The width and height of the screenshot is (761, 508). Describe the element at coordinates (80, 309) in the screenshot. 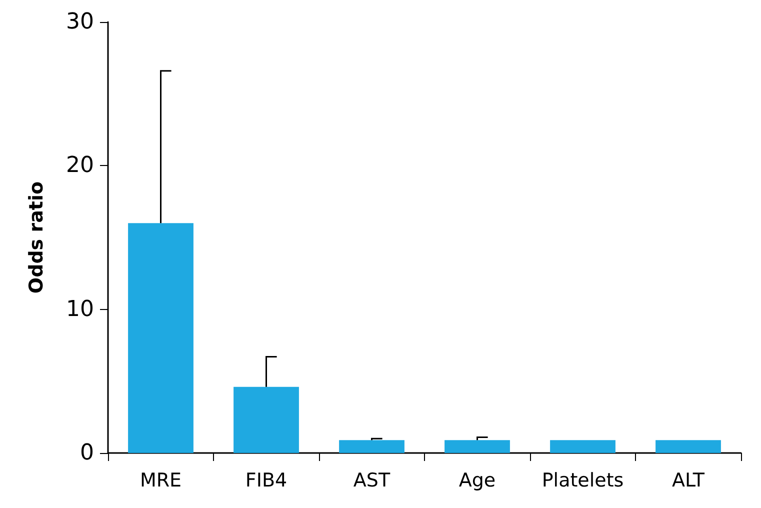

I see `y-tick-label: 10` at that location.